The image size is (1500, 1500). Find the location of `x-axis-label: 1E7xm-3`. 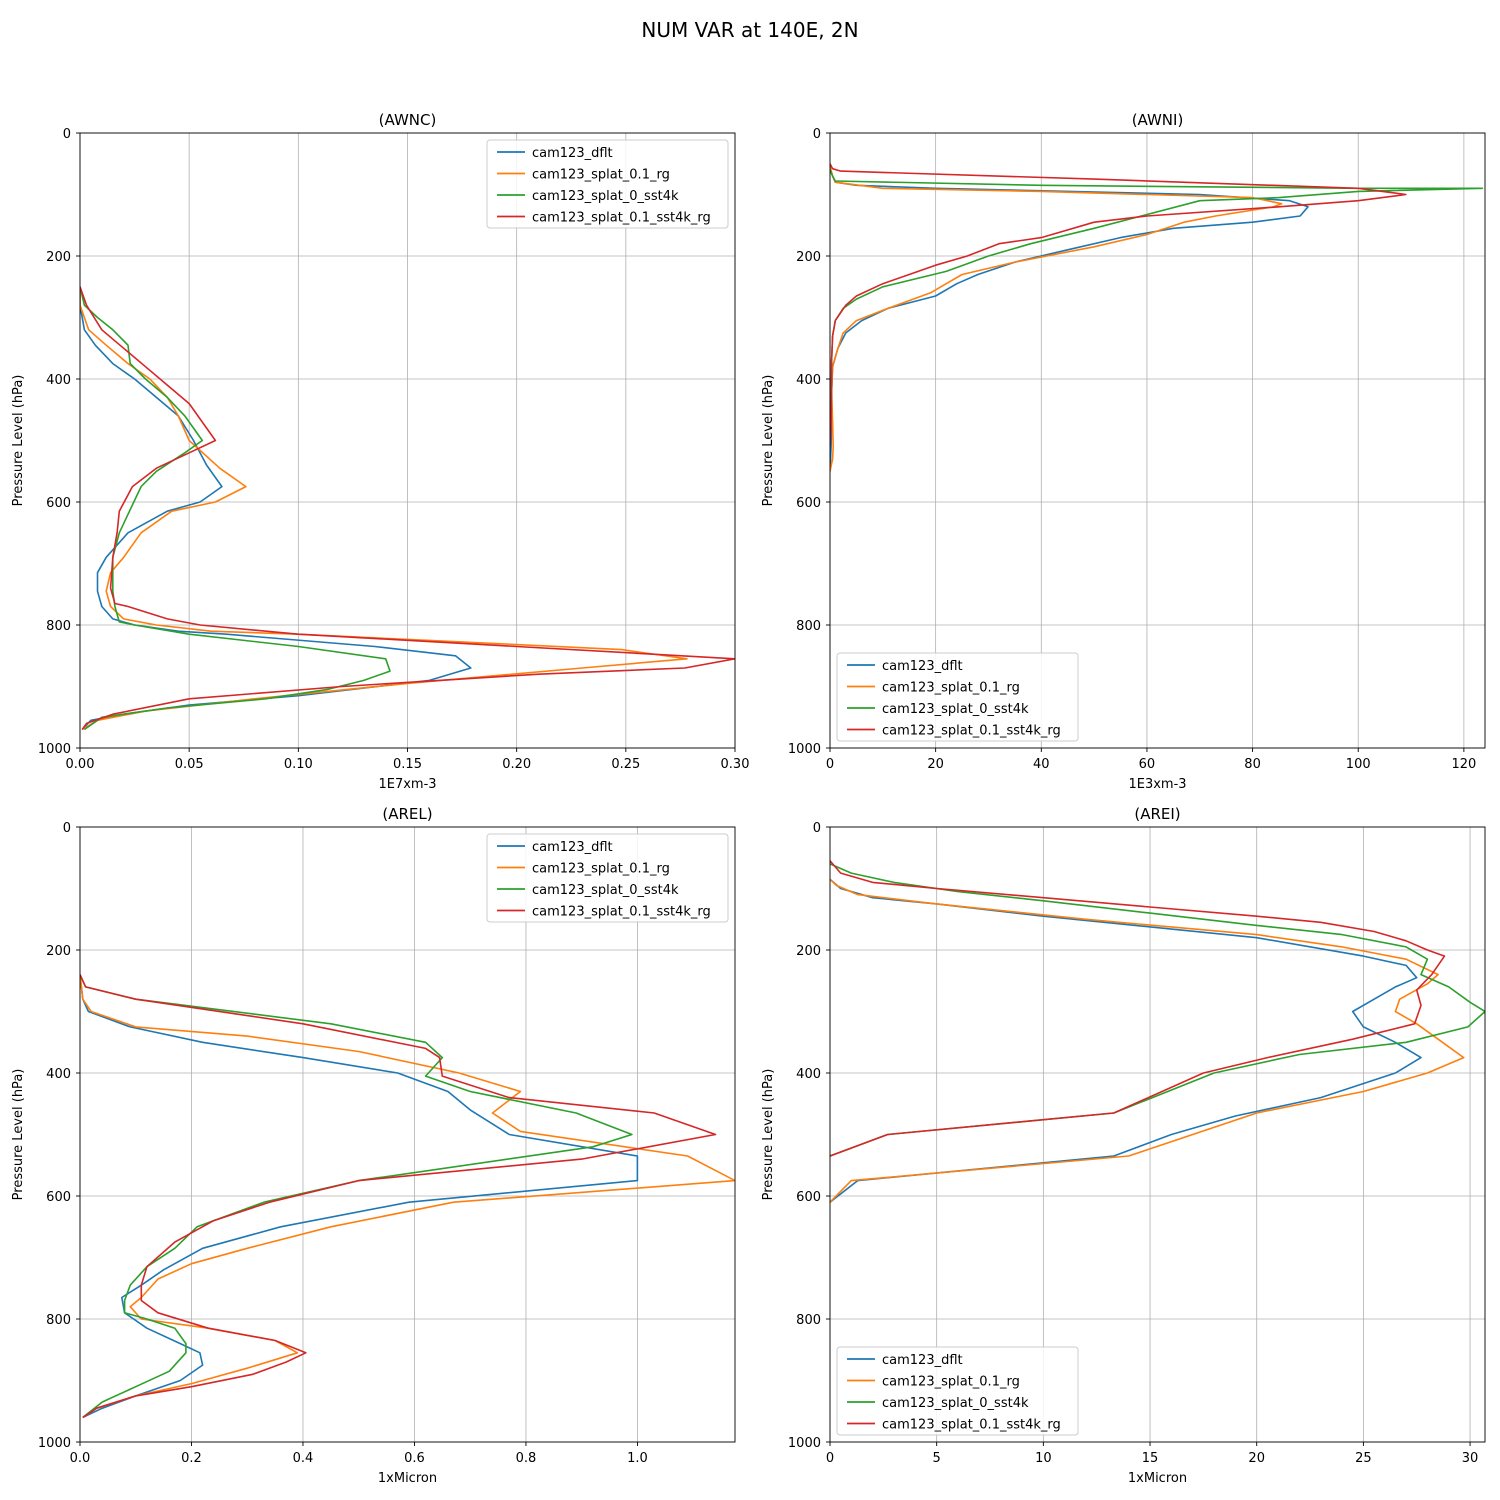

x-axis-label: 1E7xm-3 is located at coordinates (407, 784).